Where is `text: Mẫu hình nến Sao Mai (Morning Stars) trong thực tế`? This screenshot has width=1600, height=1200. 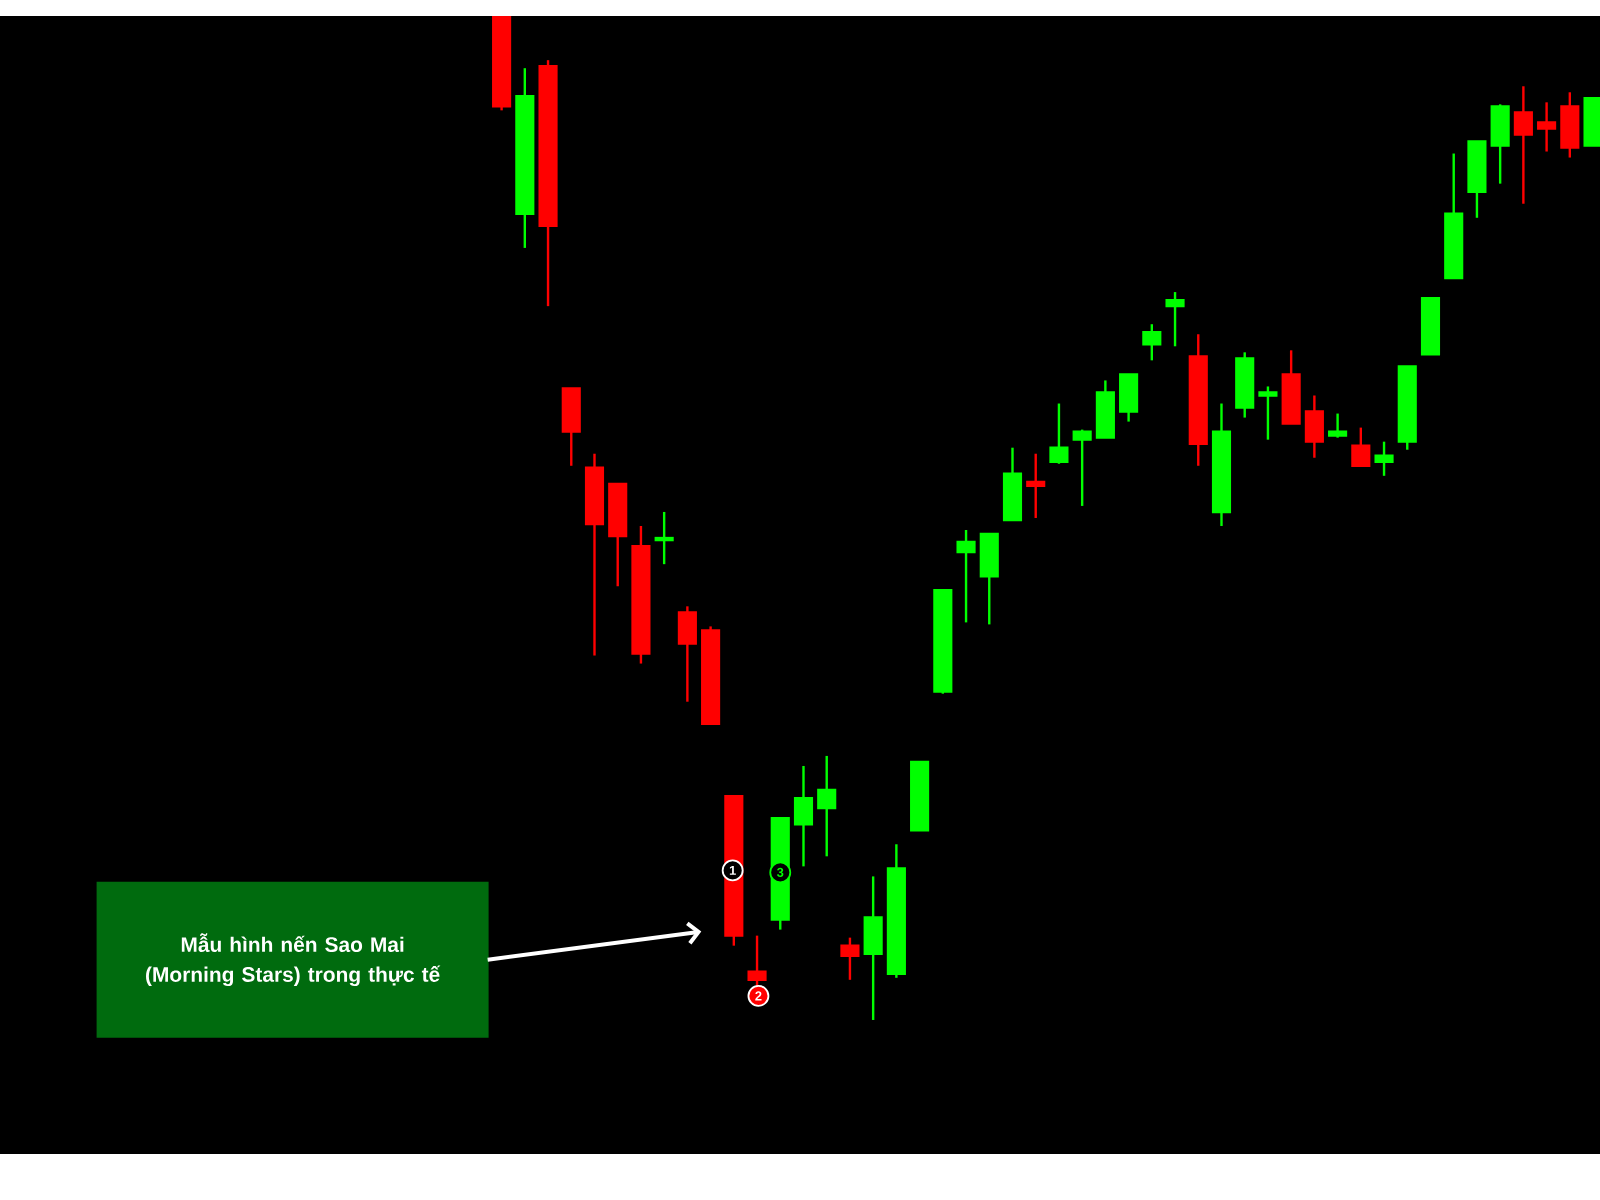
text: Mẫu hình nến Sao Mai (Morning Stars) trong thực tế is located at coordinates (293, 960).